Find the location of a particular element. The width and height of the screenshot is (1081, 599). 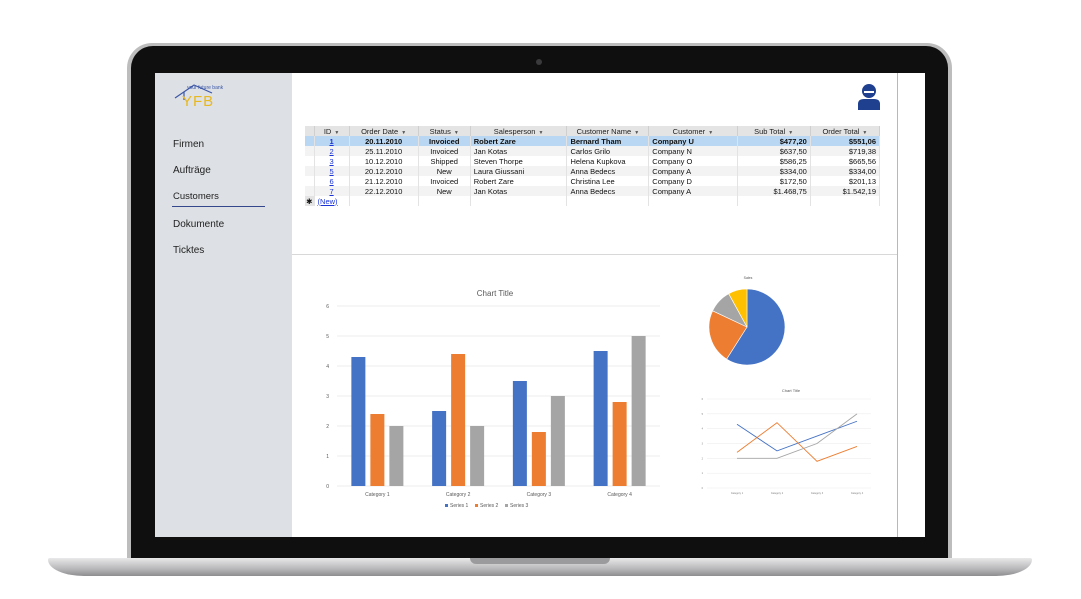

column-header-salesperson: Salesperson ▼ is located at coordinates (519, 131).